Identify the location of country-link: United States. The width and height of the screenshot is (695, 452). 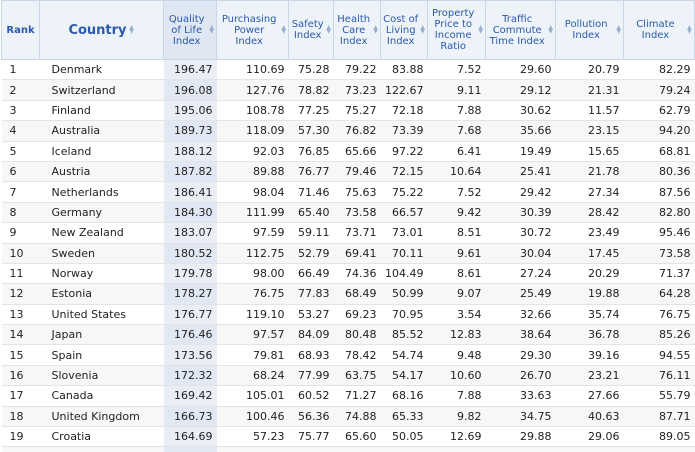
(101, 315).